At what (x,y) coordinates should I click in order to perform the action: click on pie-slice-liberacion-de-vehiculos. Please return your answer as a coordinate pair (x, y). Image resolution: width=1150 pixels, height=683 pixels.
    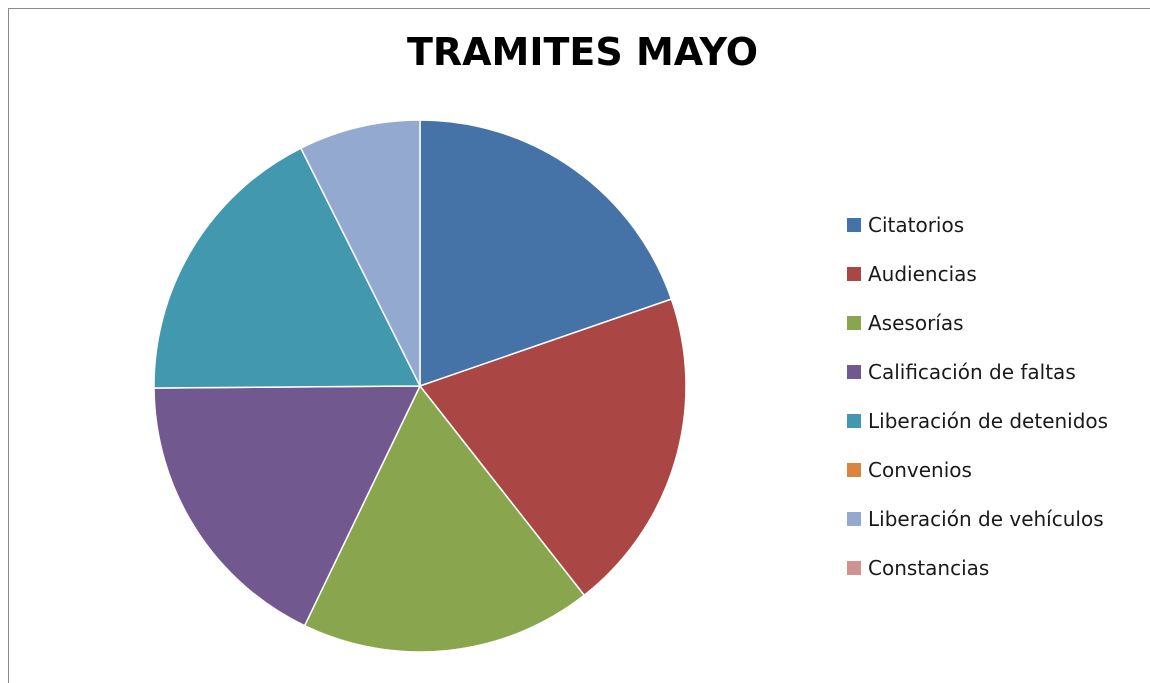
    Looking at the image, I should click on (360, 253).